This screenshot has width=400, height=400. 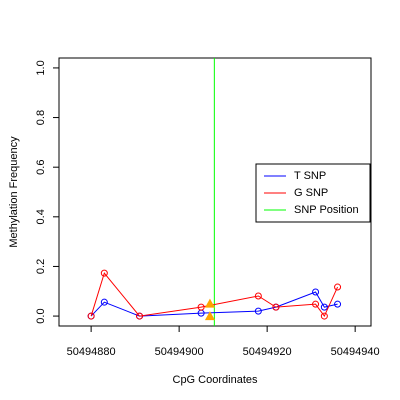 I want to click on legend-label: G SNP, so click(x=311, y=193).